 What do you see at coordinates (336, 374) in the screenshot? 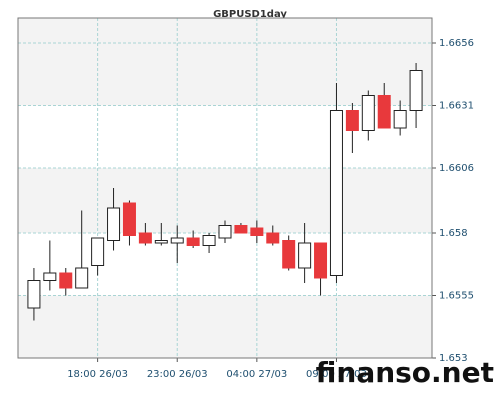
I see `x-tick-label: 09:00 27/03` at bounding box center [336, 374].